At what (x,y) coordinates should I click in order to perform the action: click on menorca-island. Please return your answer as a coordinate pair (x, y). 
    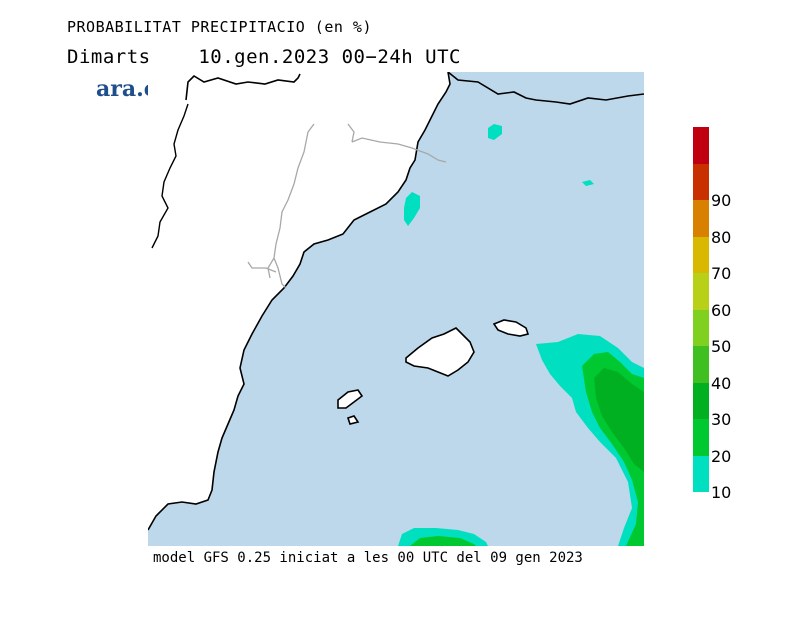
    Looking at the image, I should click on (511, 328).